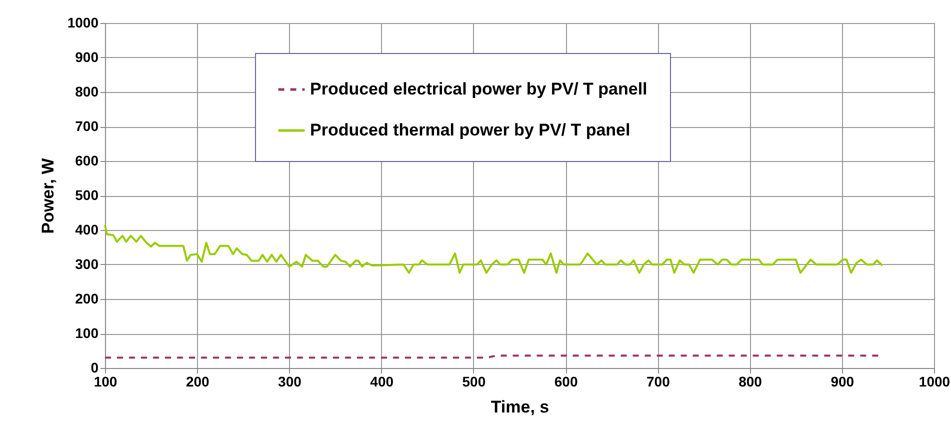 This screenshot has height=446, width=951. Describe the element at coordinates (474, 382) in the screenshot. I see `x-tick-label: 500` at that location.